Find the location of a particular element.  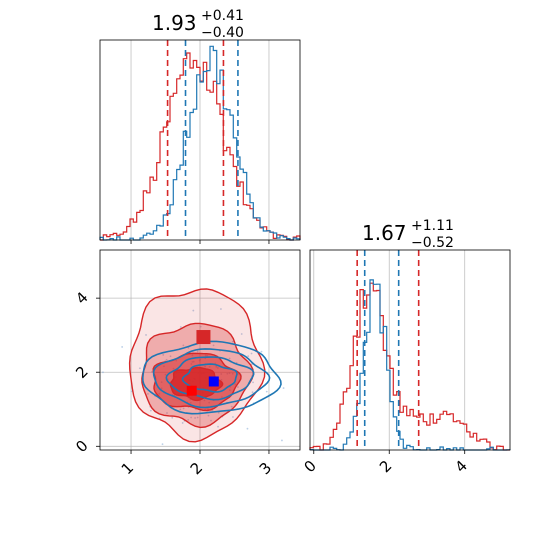

histogram-y-red-series is located at coordinates (409, 366).